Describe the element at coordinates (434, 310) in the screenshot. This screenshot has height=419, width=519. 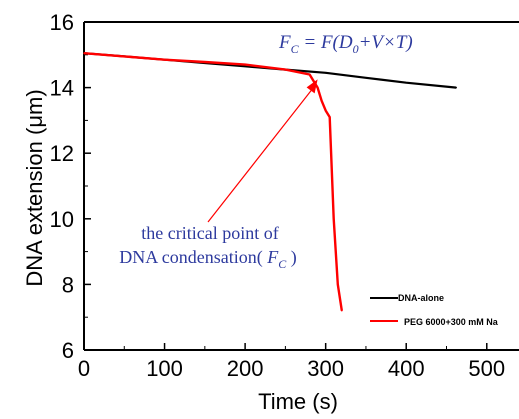
I see `legend: DNA-alone PEG 6000+300 mM Na` at that location.